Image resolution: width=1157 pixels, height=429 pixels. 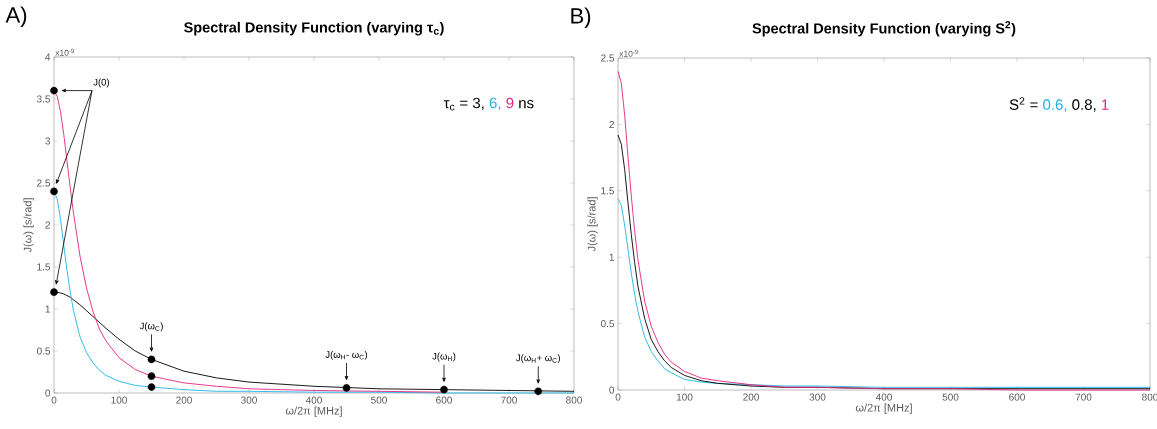 What do you see at coordinates (444, 357) in the screenshot?
I see `annotation: J(ω$_{H}$)` at bounding box center [444, 357].